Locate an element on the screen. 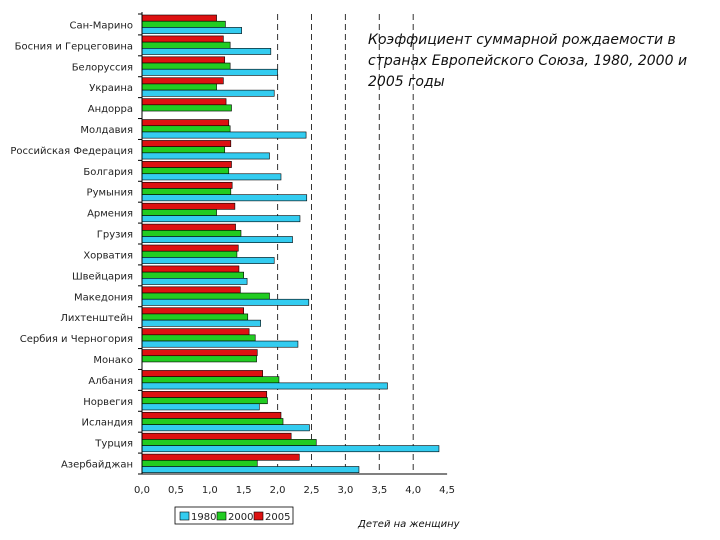  legend-label-2000: 2000 is located at coordinates (240, 517).